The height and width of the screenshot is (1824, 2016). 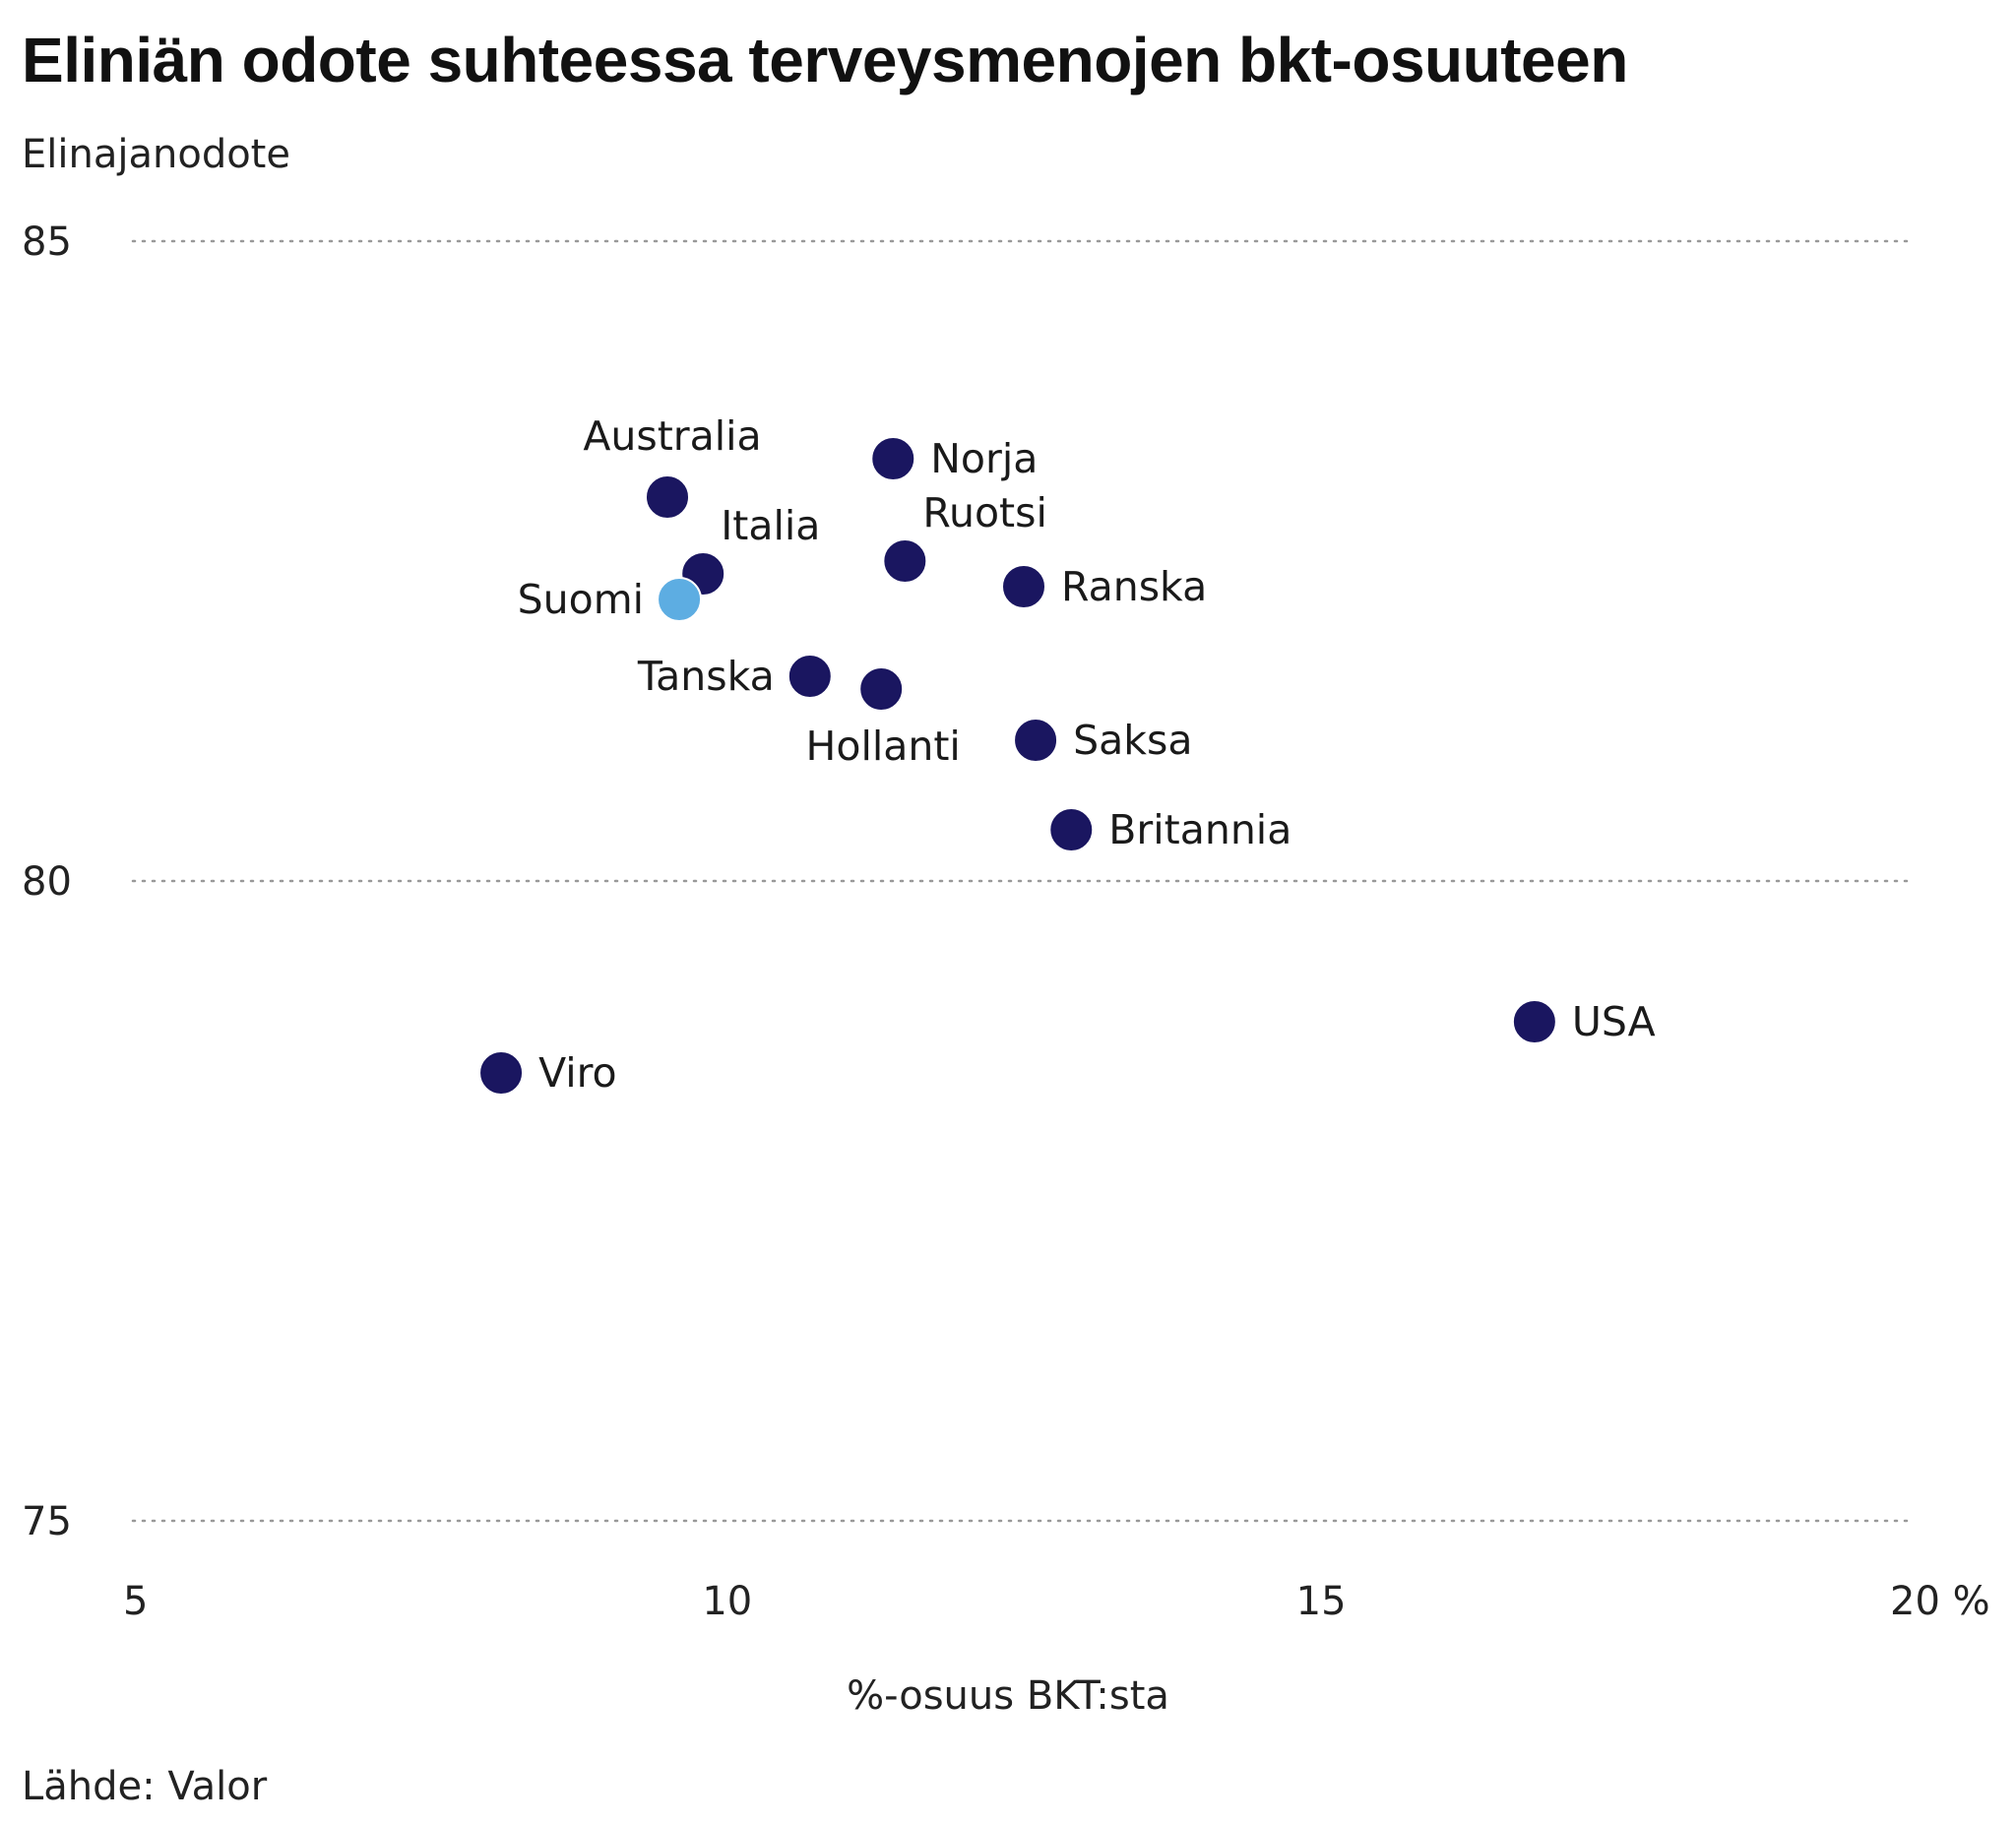 I want to click on x-tick-labels: 5 10 15 20 %, so click(x=1056, y=1602).